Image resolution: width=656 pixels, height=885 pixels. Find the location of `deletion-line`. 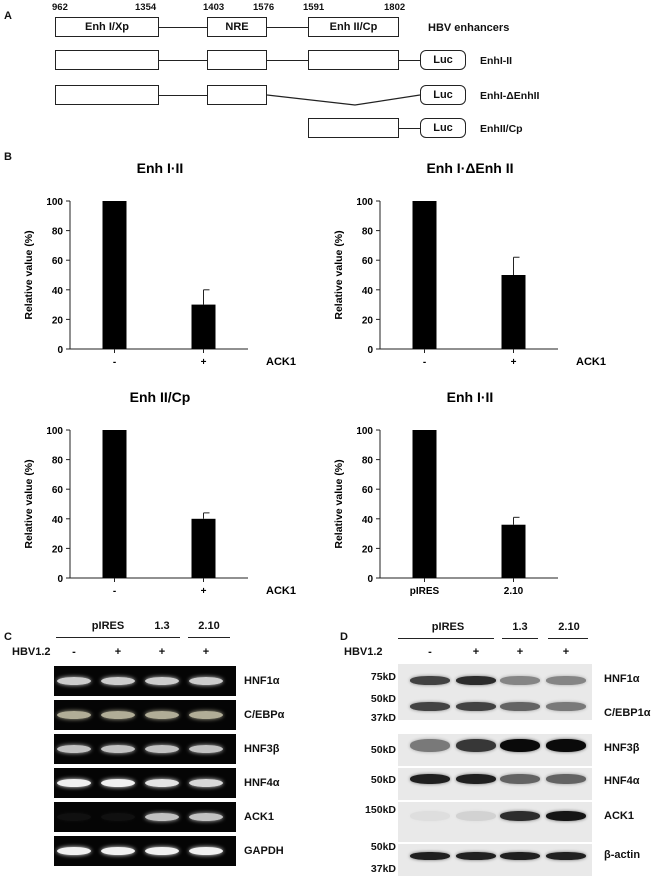

deletion-line is located at coordinates (343, 100).